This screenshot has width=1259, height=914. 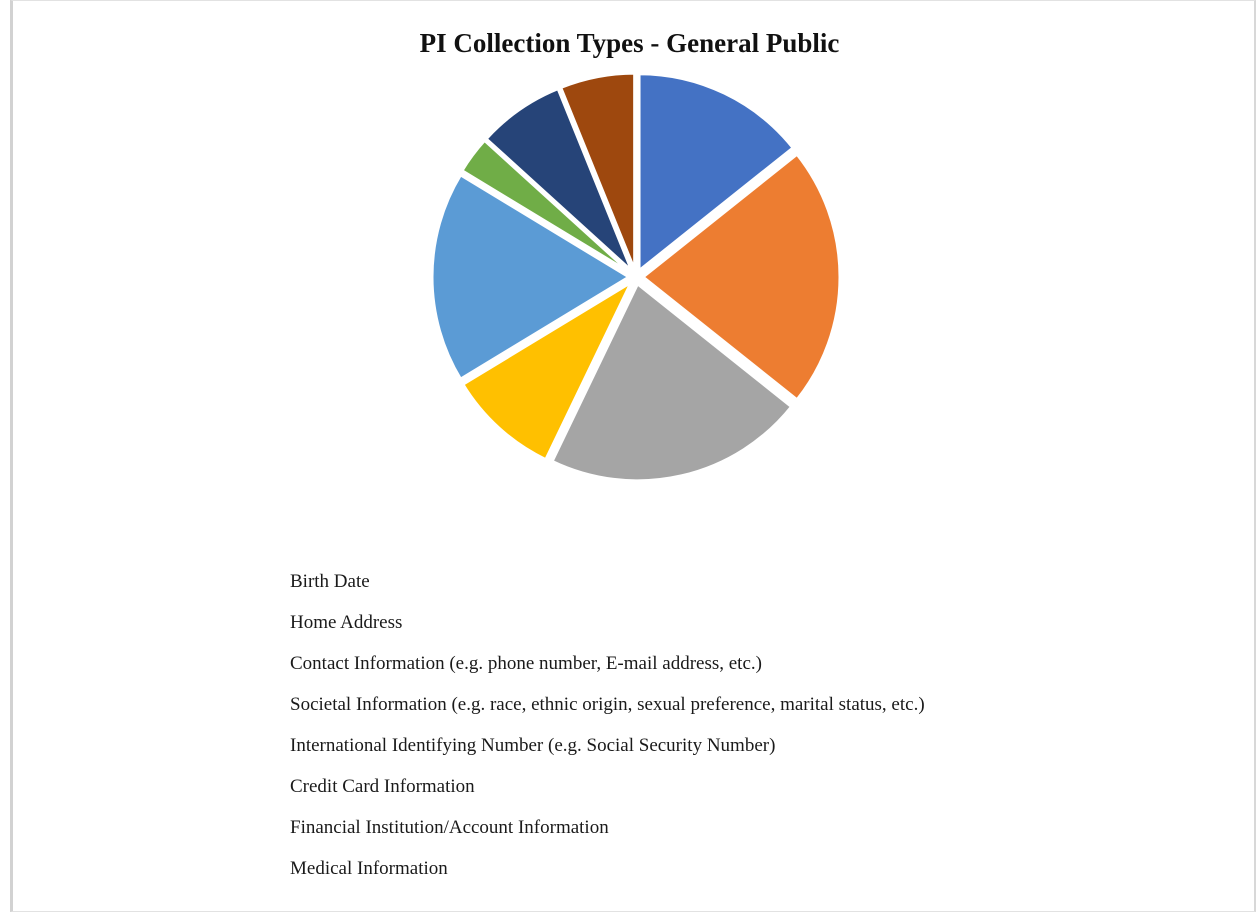 What do you see at coordinates (382, 786) in the screenshot?
I see `legend-item-6: Credit Card Information` at bounding box center [382, 786].